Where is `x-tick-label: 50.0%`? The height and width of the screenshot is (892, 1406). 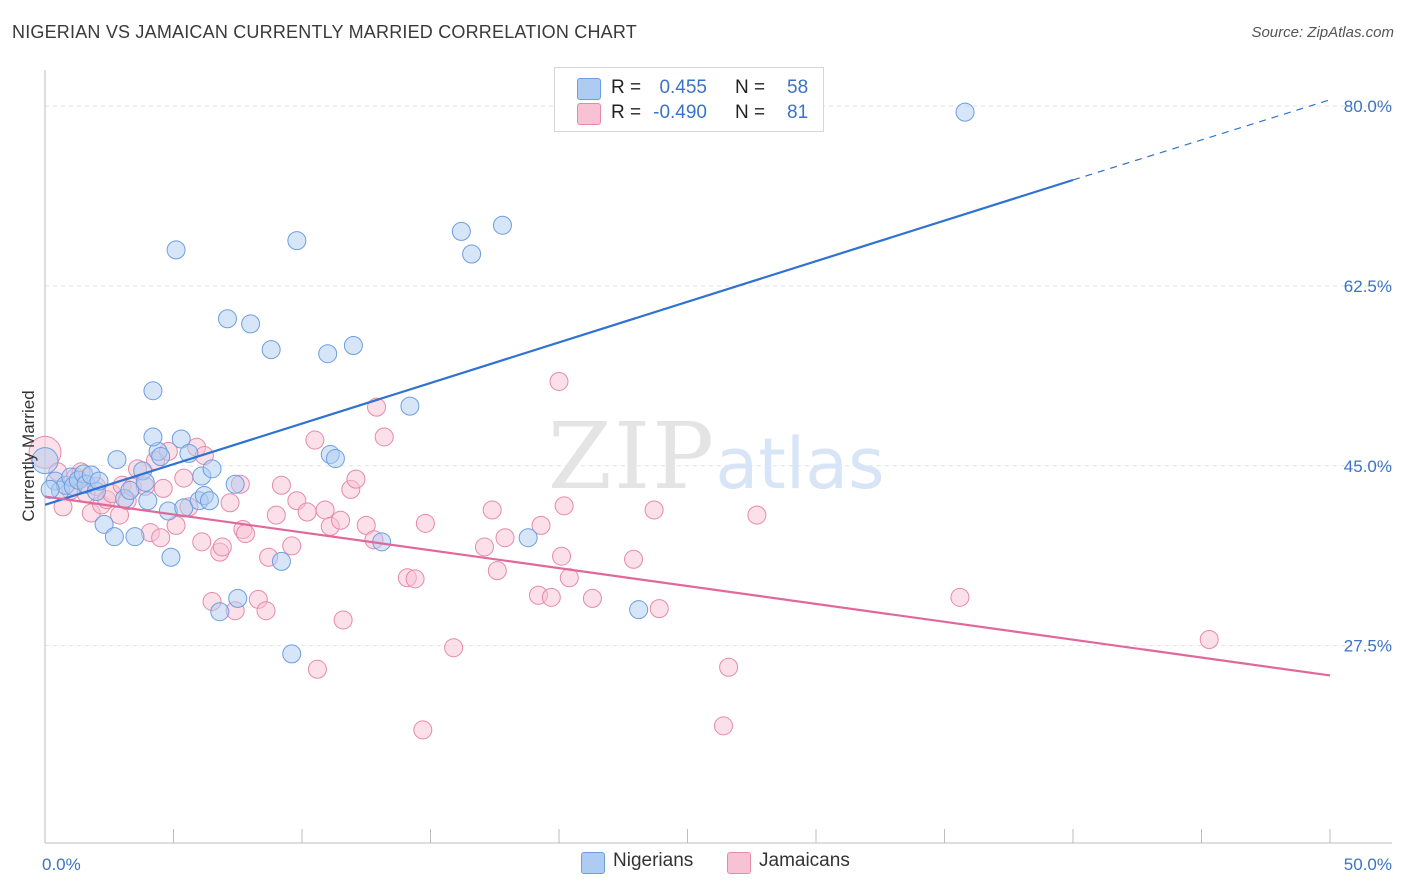 x-tick-label: 50.0% is located at coordinates (1368, 864).